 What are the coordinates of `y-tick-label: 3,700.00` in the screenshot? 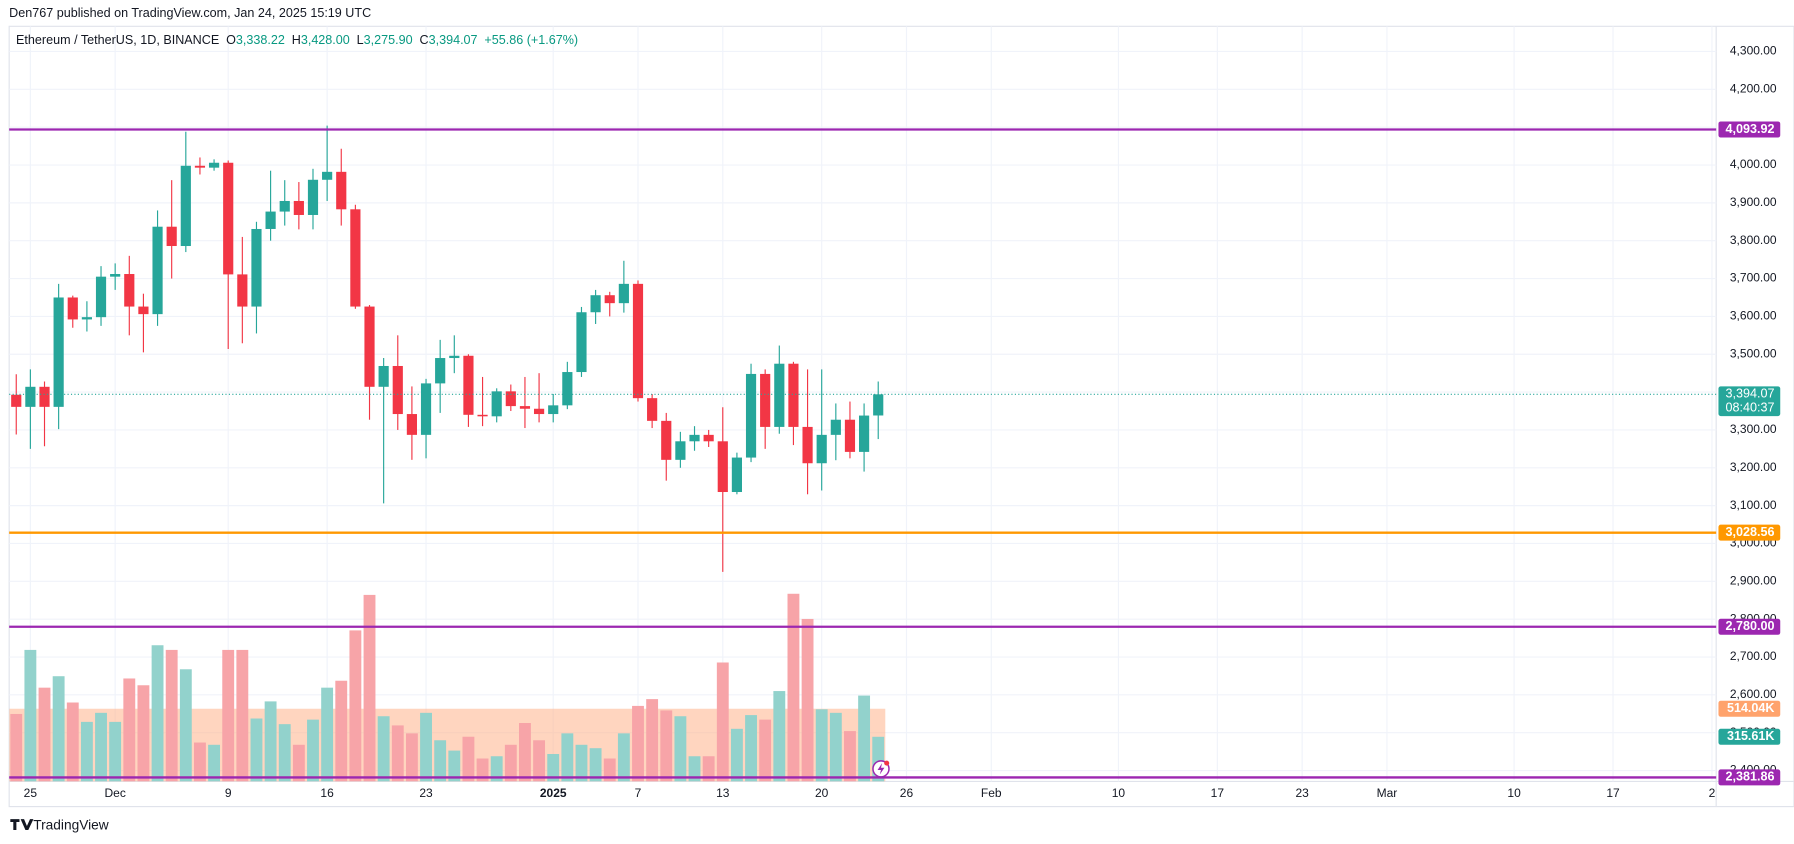 It's located at (1753, 278).